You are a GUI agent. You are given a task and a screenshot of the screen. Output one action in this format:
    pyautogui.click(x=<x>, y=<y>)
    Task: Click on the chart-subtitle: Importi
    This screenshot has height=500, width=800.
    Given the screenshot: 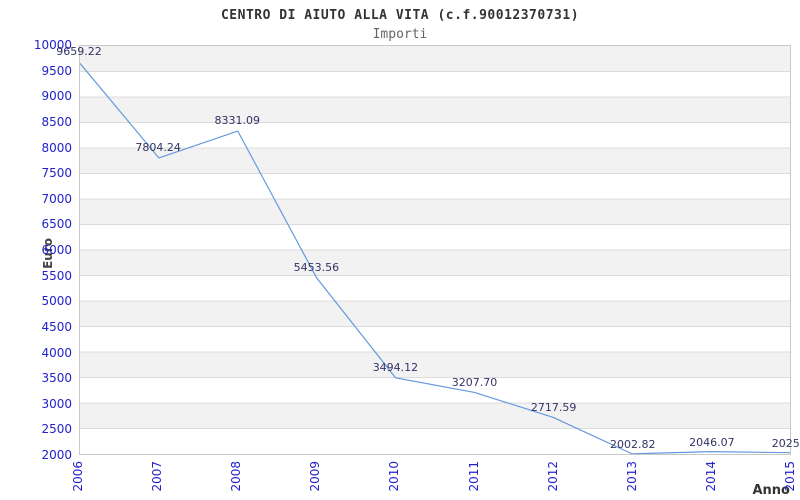 What is the action you would take?
    pyautogui.click(x=400, y=34)
    